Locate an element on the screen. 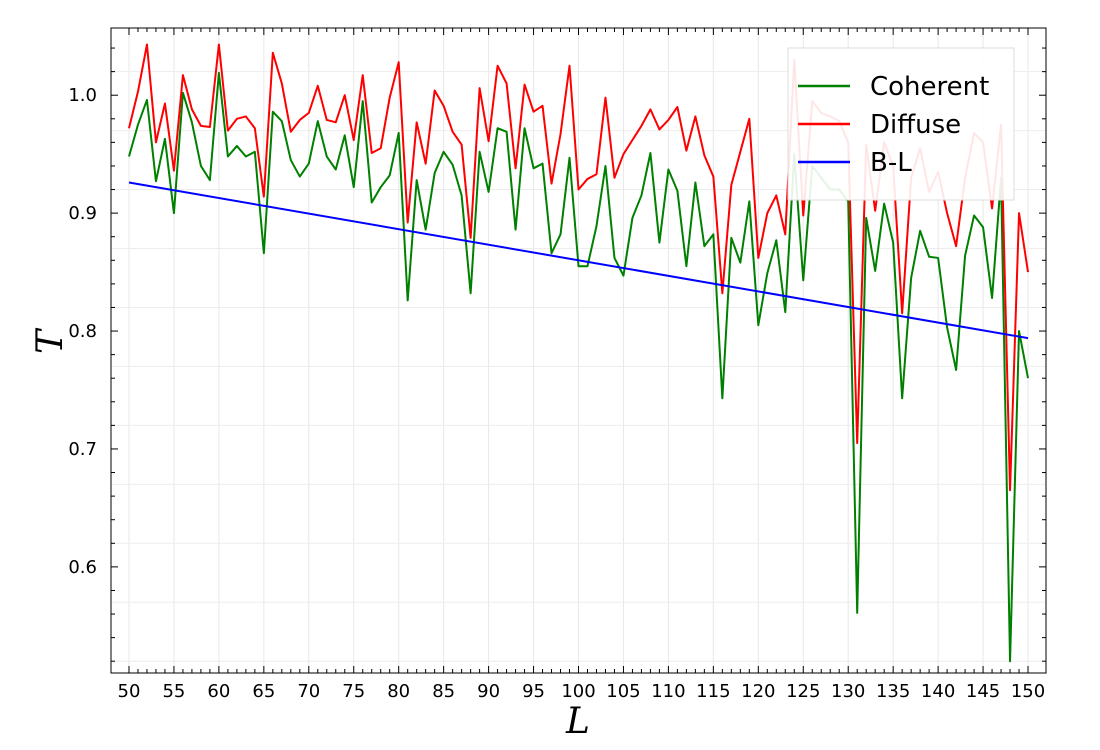 Image resolution: width=1100 pixels, height=750 pixels. x-tick-label: 140 is located at coordinates (938, 691).